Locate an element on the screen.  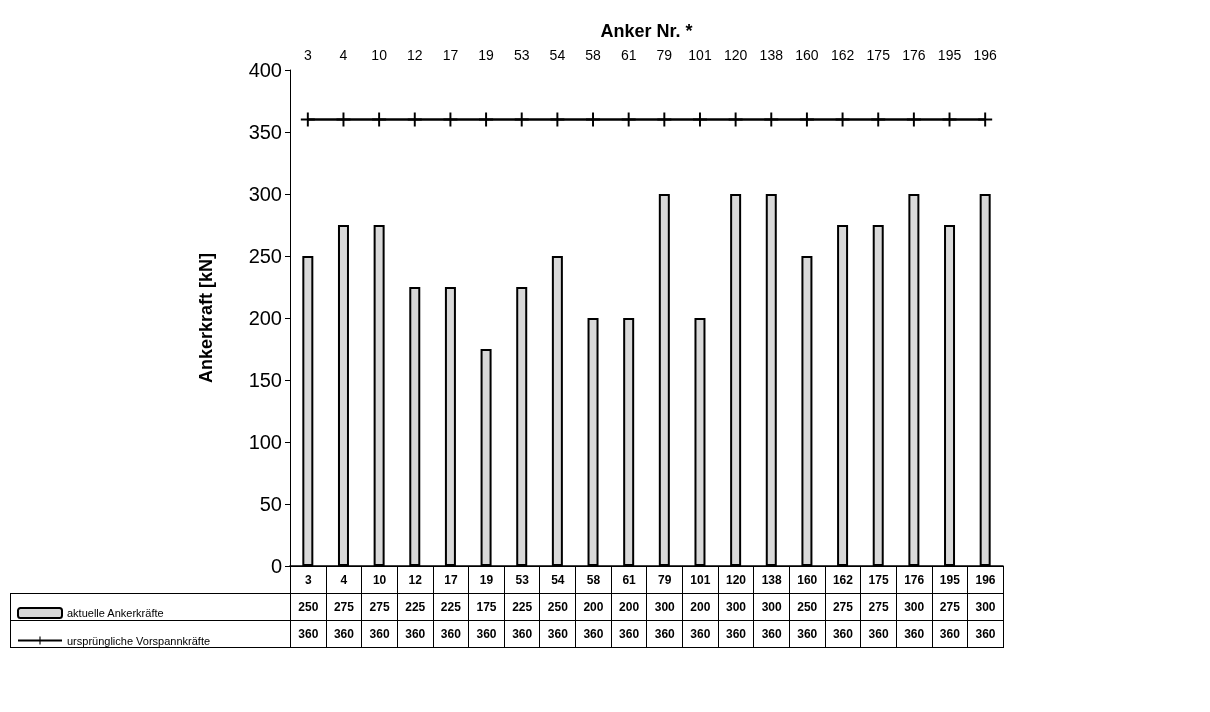
category-label: 138 is located at coordinates (771, 580).